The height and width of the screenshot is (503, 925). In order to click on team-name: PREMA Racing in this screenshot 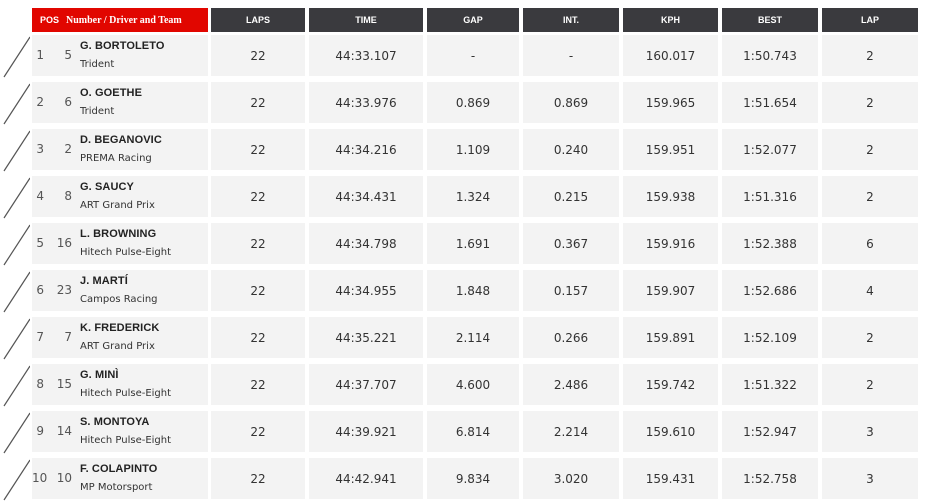, I will do `click(116, 158)`.